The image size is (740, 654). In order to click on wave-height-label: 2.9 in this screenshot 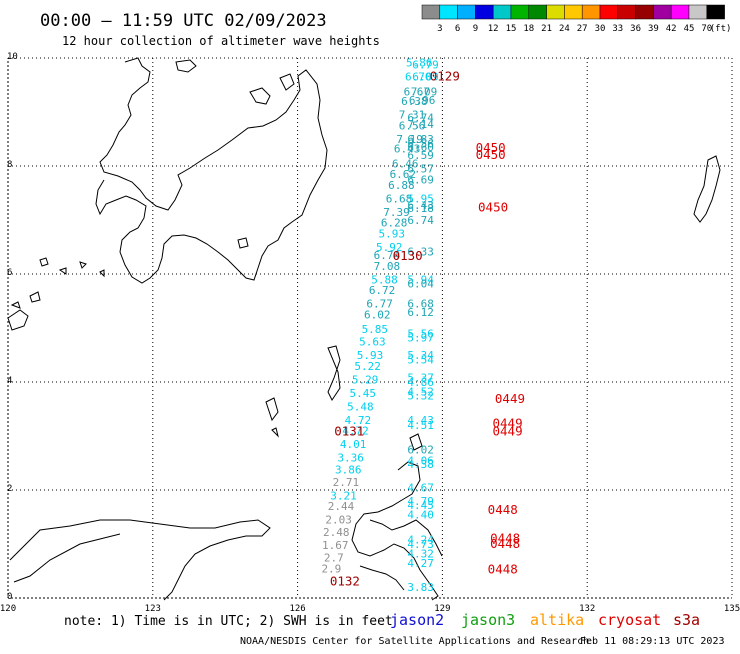, I will do `click(331, 568)`.